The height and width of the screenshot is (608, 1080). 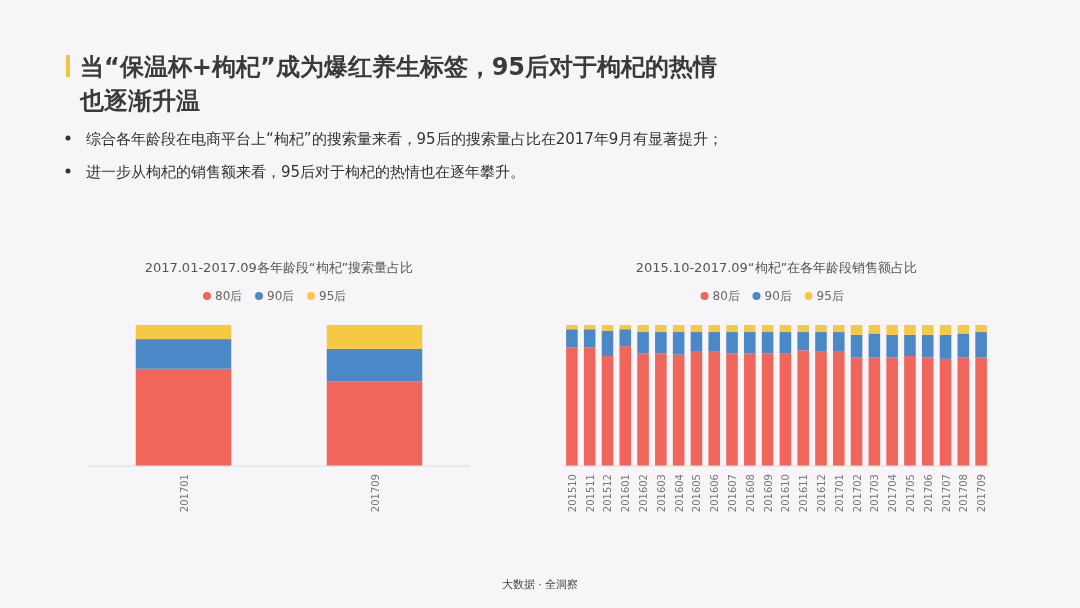 I want to click on x-tick-label: 201706, so click(x=928, y=493).